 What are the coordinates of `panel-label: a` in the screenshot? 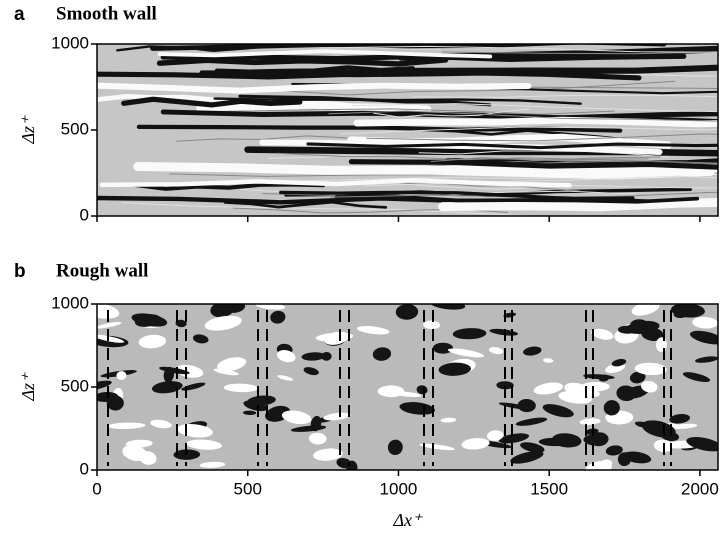 It's located at (19, 14).